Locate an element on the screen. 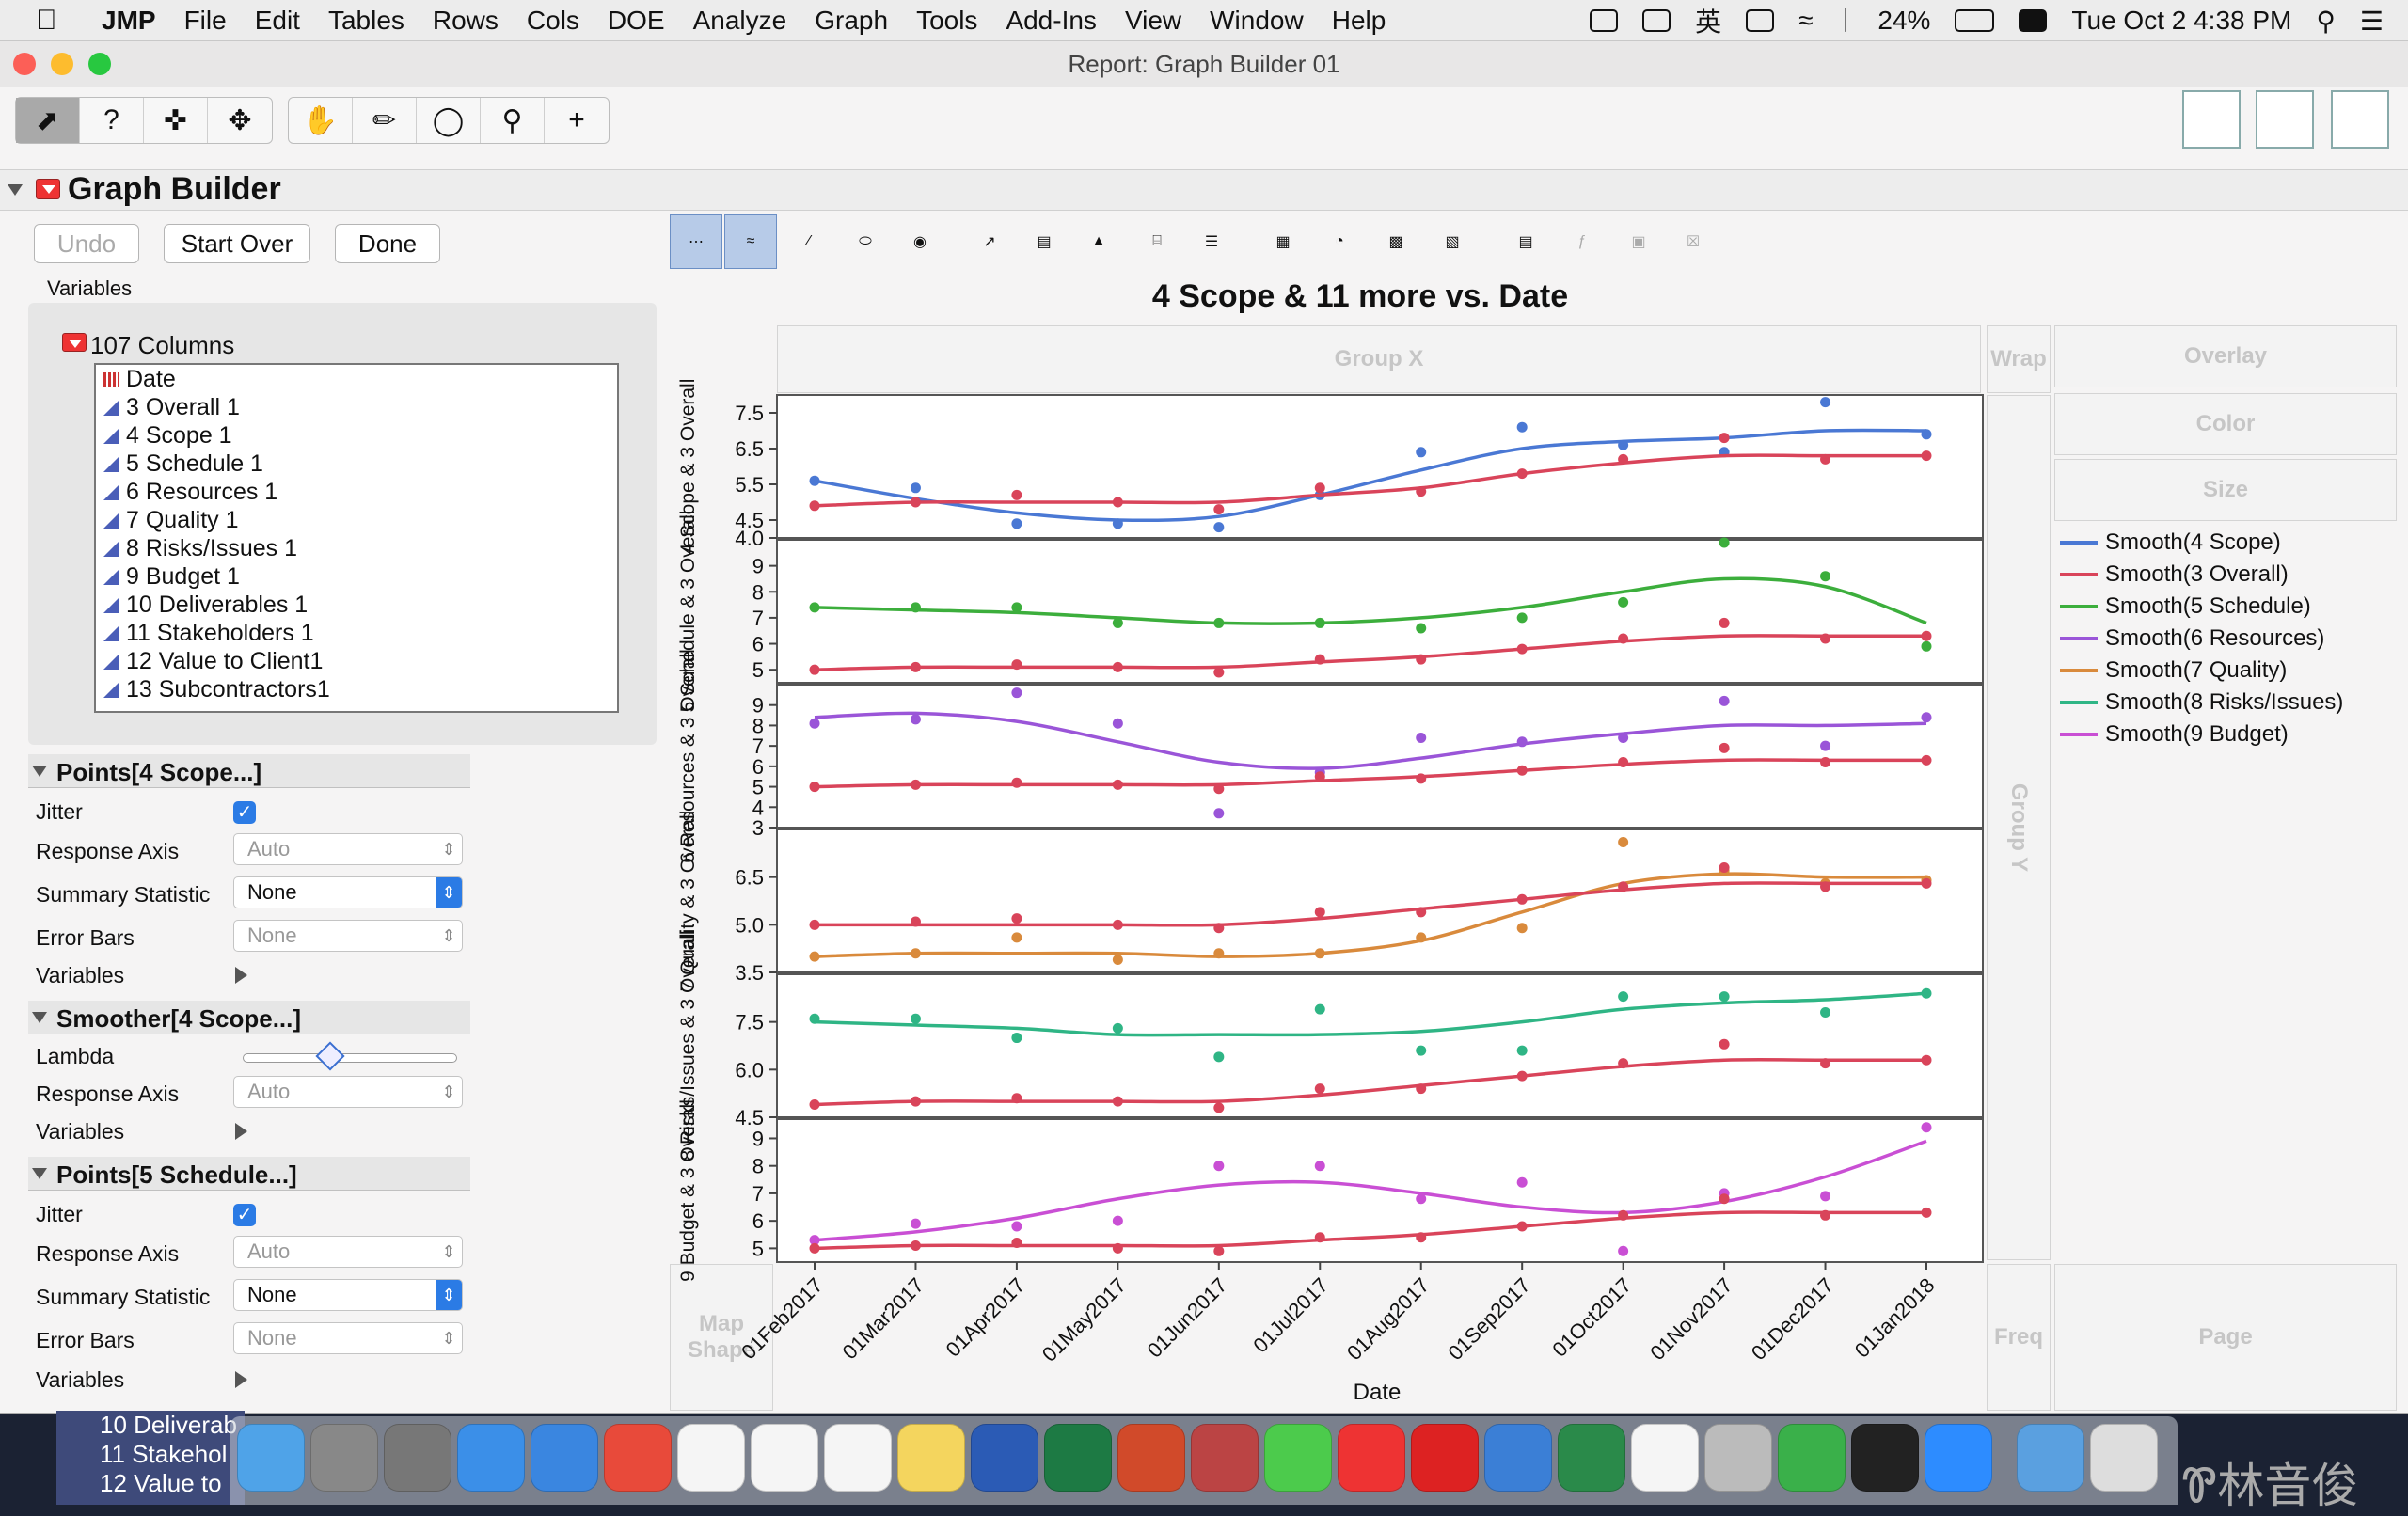  smoother-element-icon: ≈ is located at coordinates (751, 241).